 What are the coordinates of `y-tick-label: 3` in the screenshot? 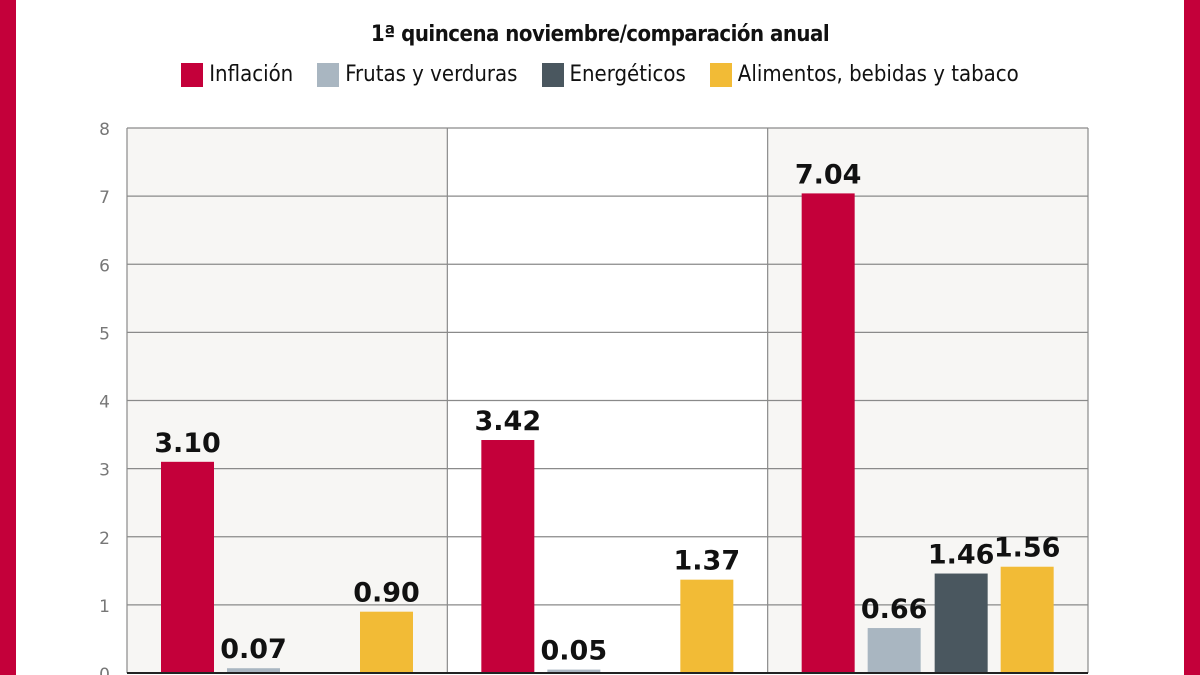 It's located at (104, 471).